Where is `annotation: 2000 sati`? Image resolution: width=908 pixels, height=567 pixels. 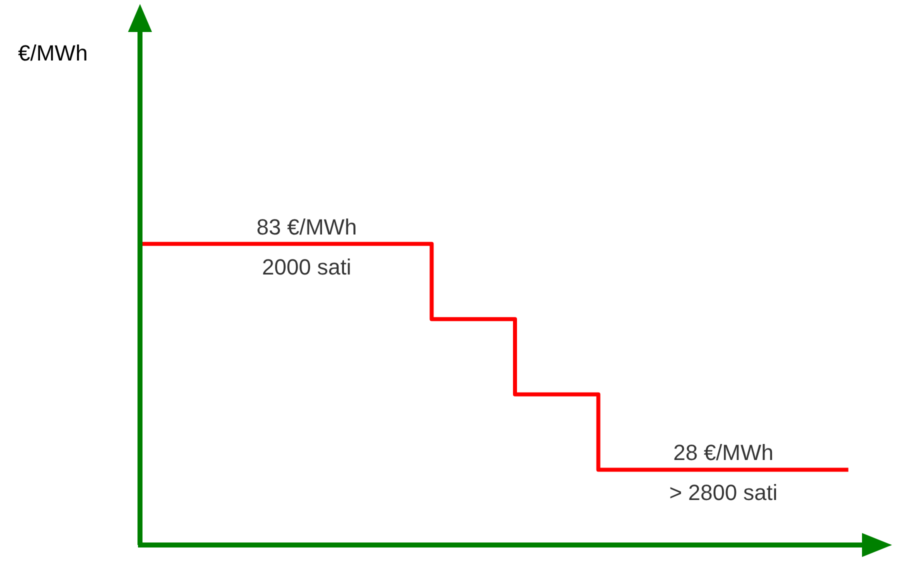 annotation: 2000 sati is located at coordinates (307, 267).